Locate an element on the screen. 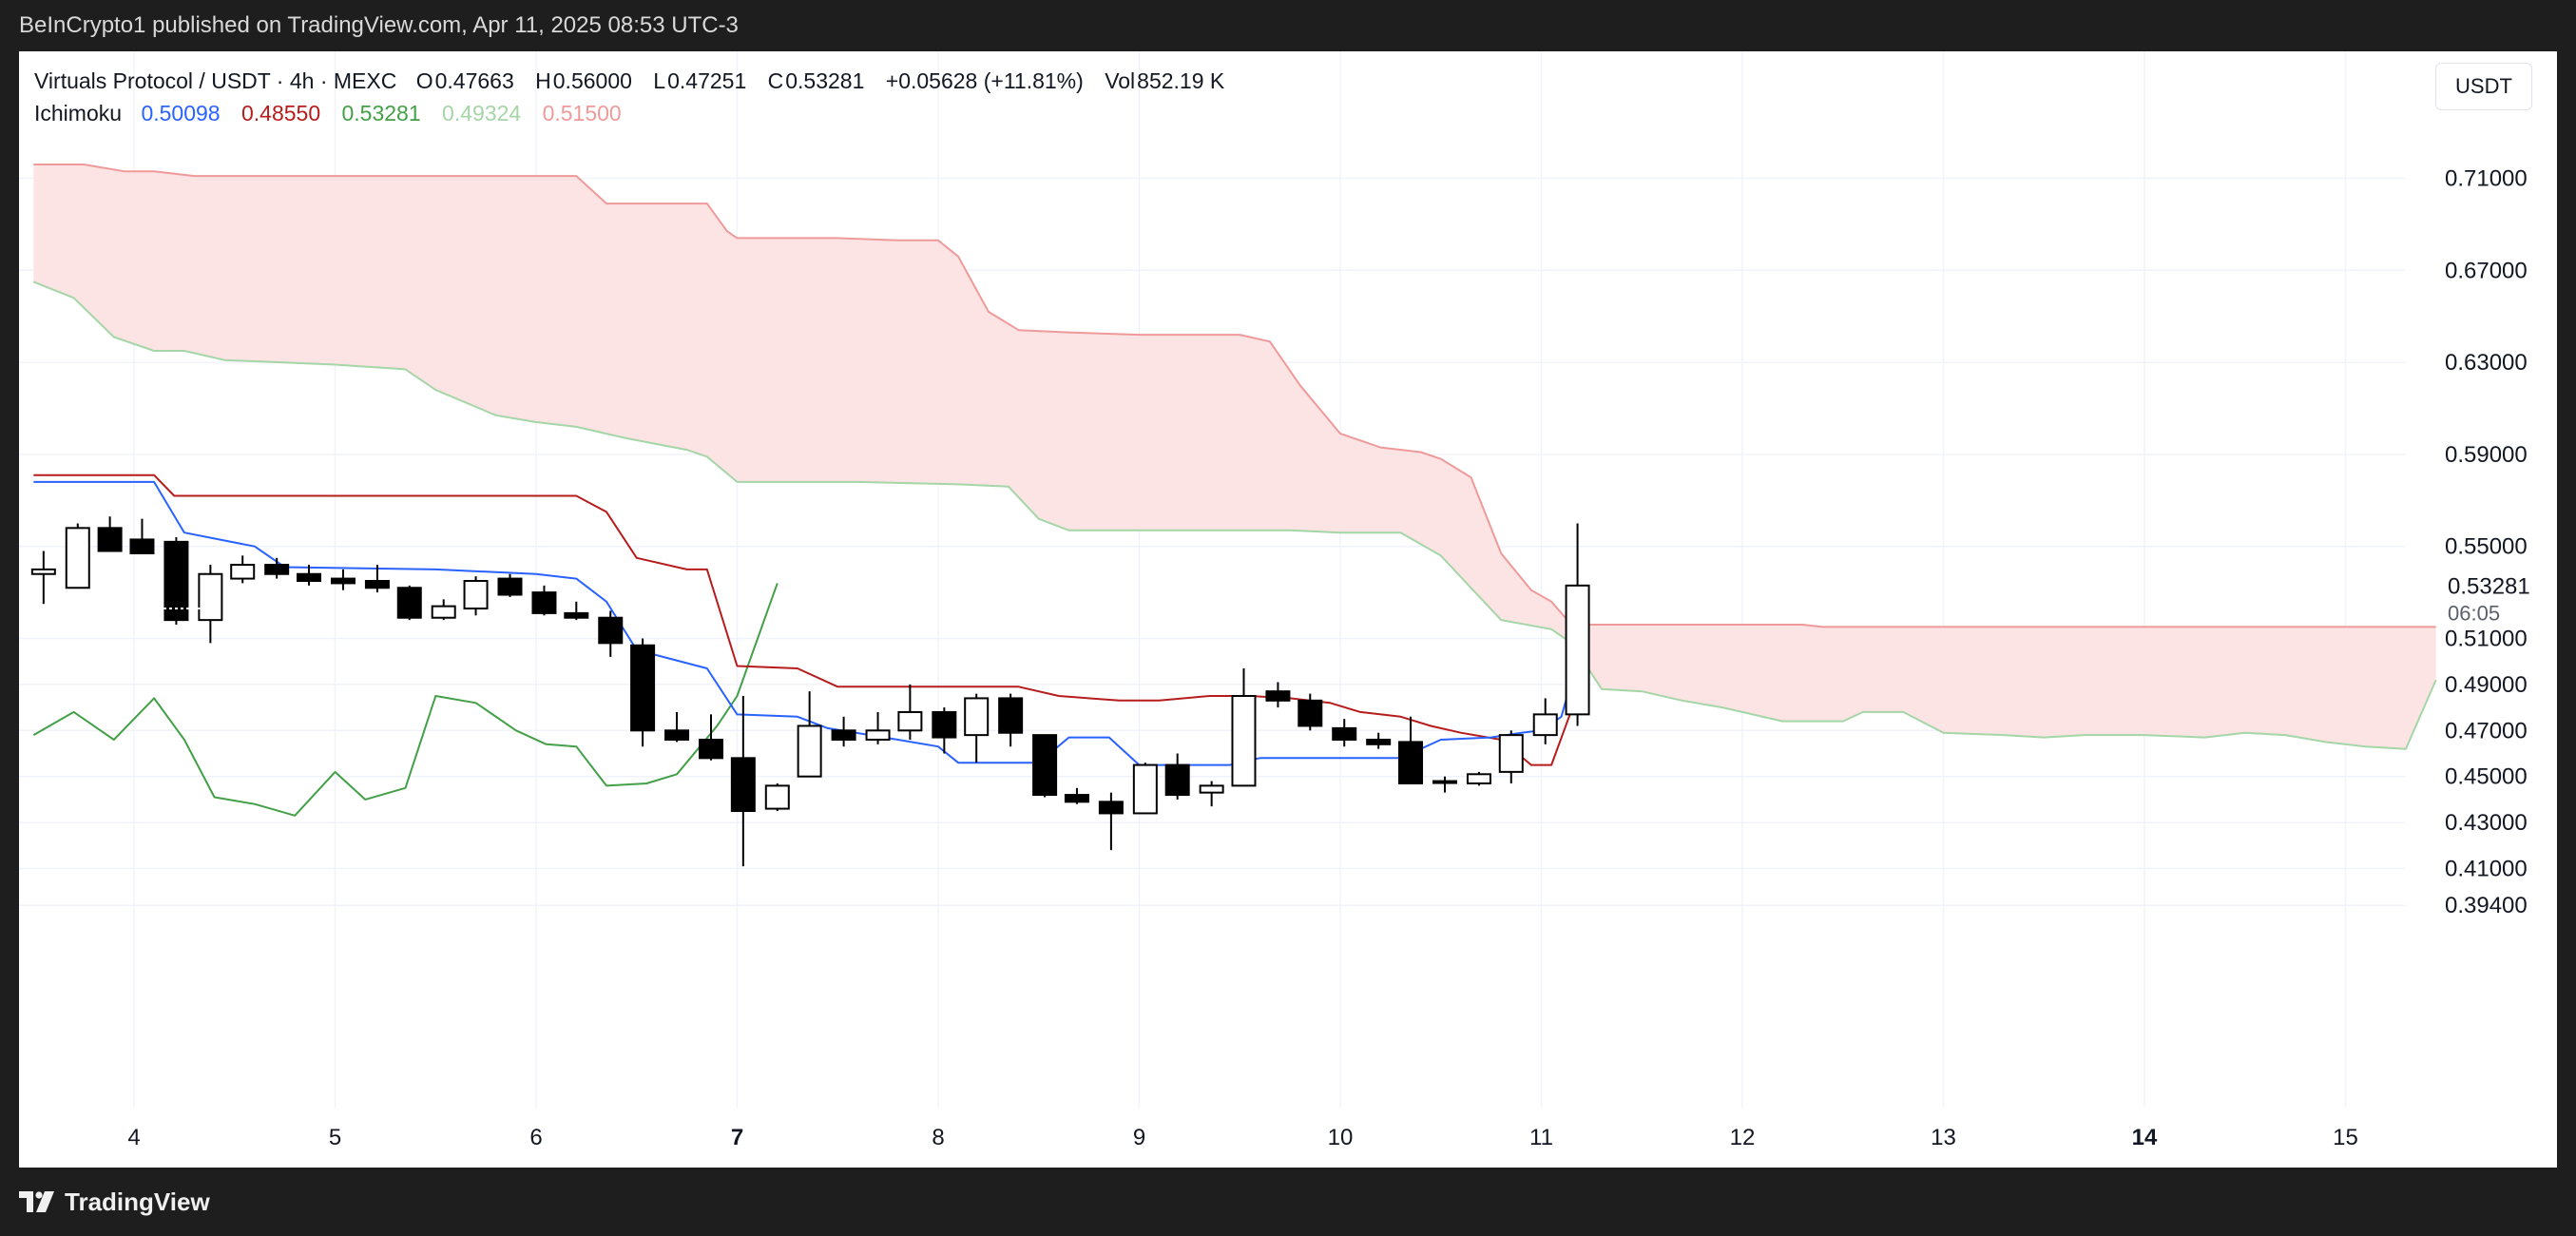 The height and width of the screenshot is (1236, 2576). indicator-name: Ichimoku is located at coordinates (78, 114).